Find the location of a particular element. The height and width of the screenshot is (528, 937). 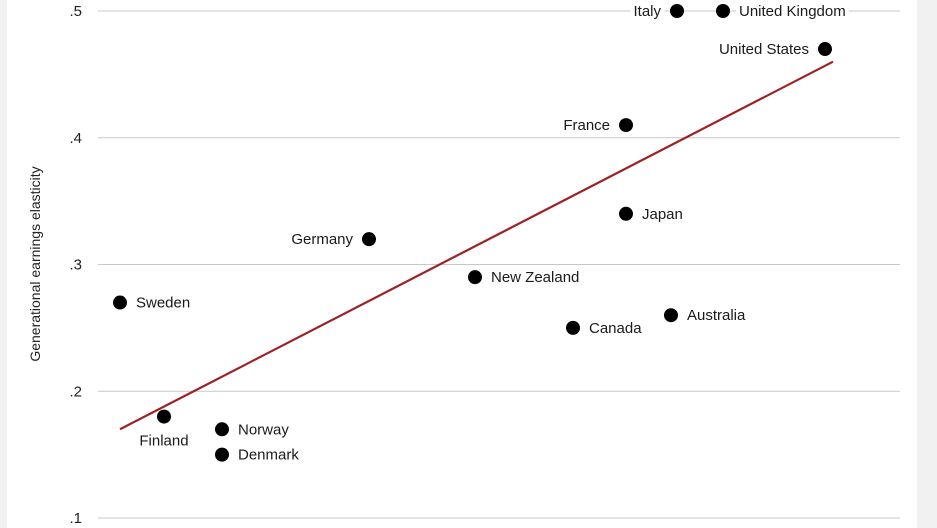

point-label: Denmark is located at coordinates (268, 455).